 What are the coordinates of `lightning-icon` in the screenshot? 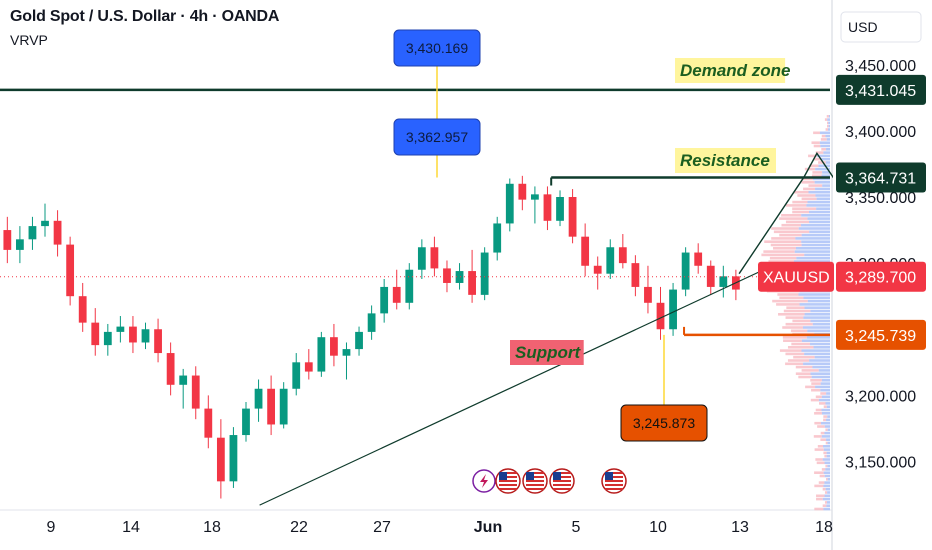 It's located at (484, 481).